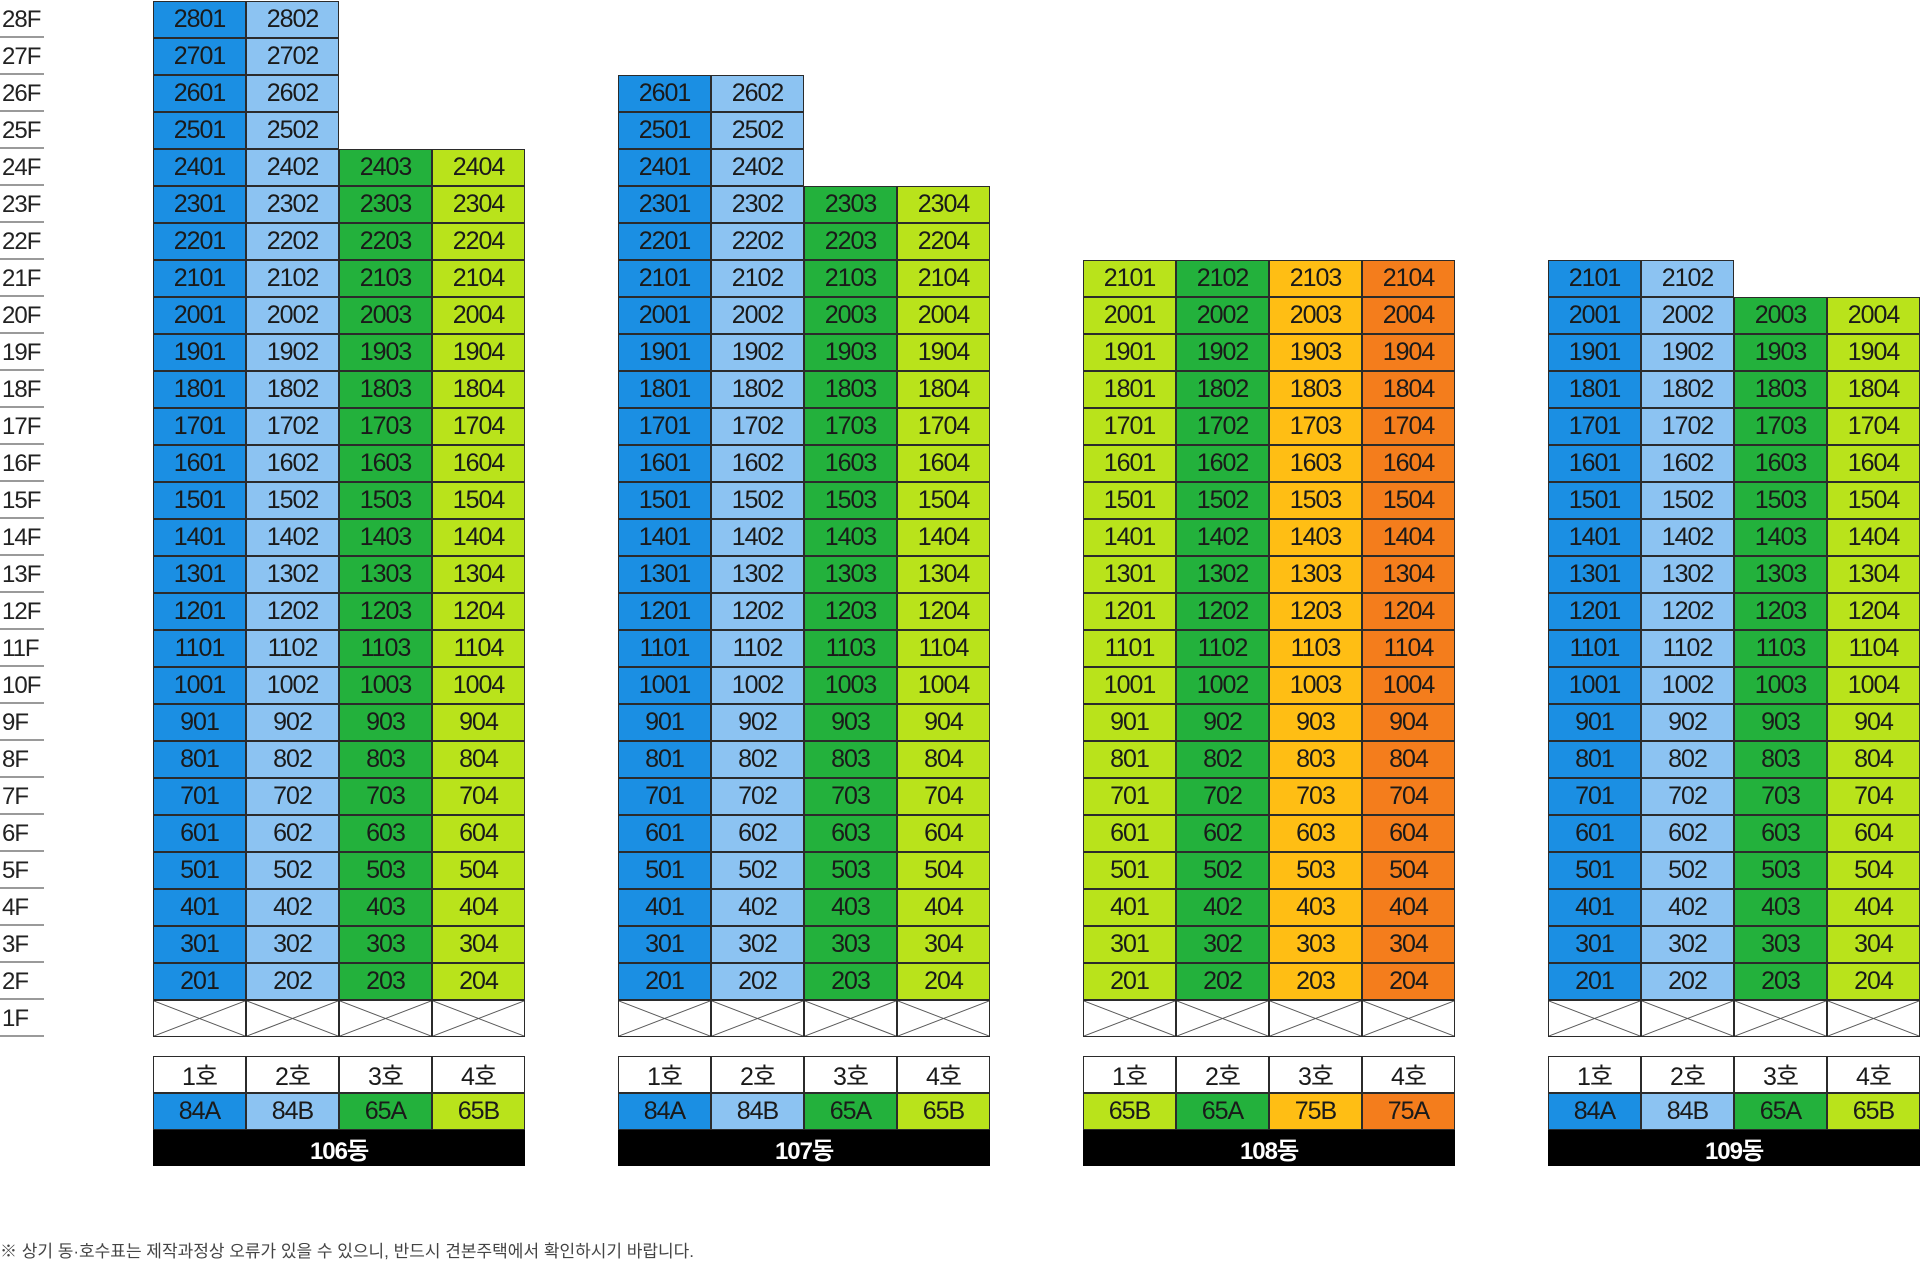  Describe the element at coordinates (292, 759) in the screenshot. I see `unit-cell: 802` at that location.